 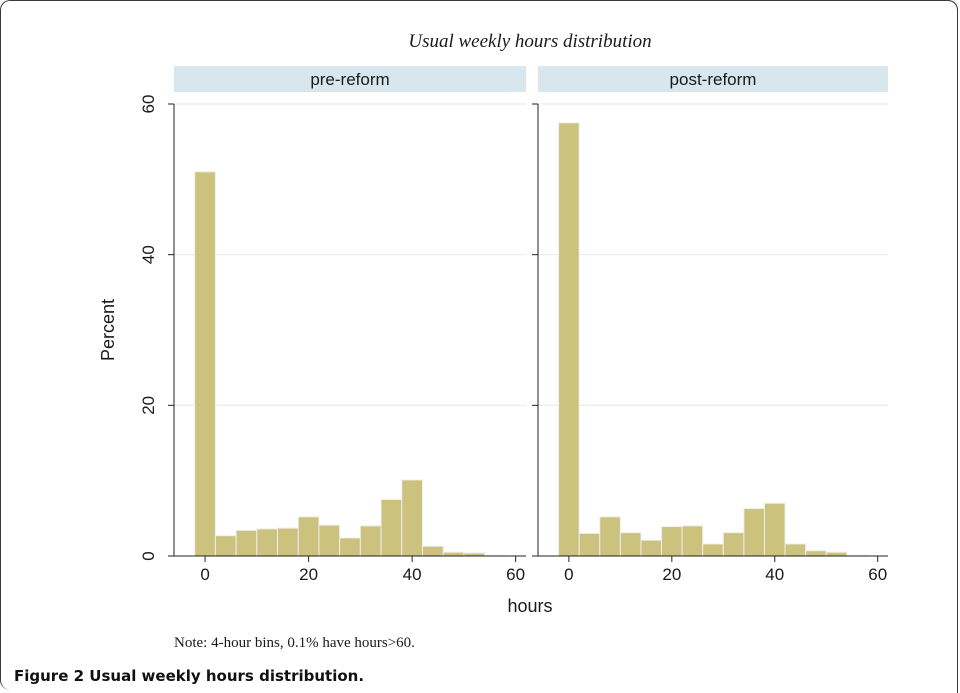 What do you see at coordinates (294, 643) in the screenshot?
I see `chart-note: Note: 4-hour bins, 0.1% have hours>60.` at bounding box center [294, 643].